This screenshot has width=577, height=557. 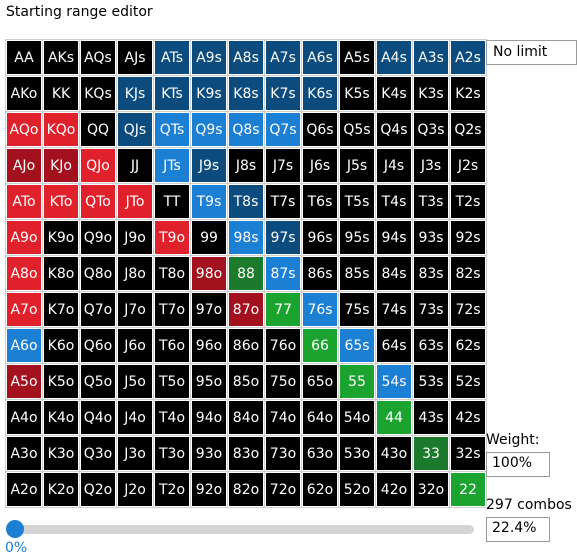 I want to click on hand-cell: A8s, so click(x=246, y=57).